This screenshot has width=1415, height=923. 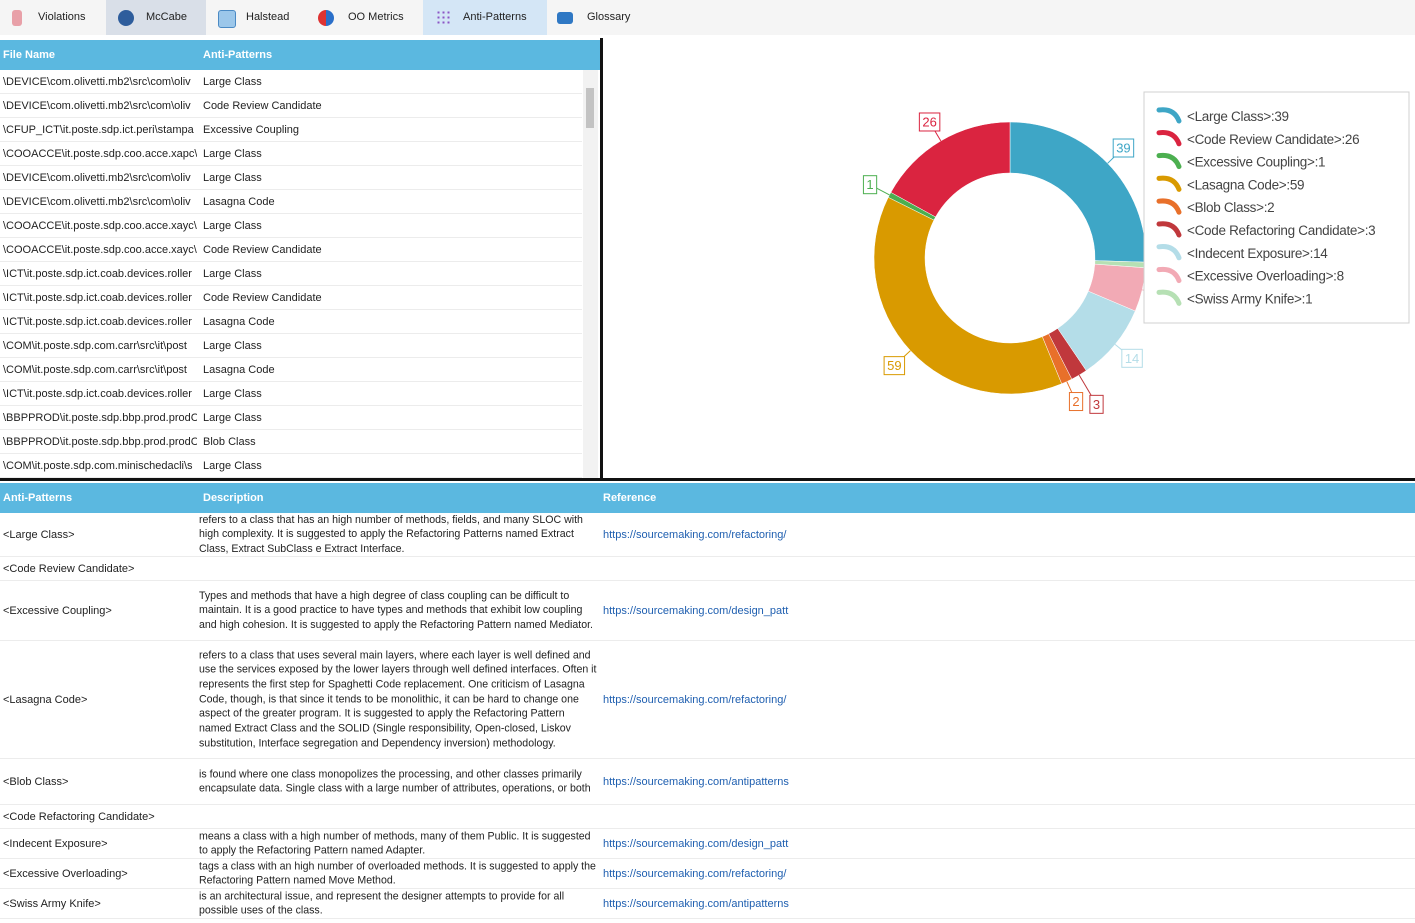 I want to click on tab: McCabe, so click(x=156, y=17).